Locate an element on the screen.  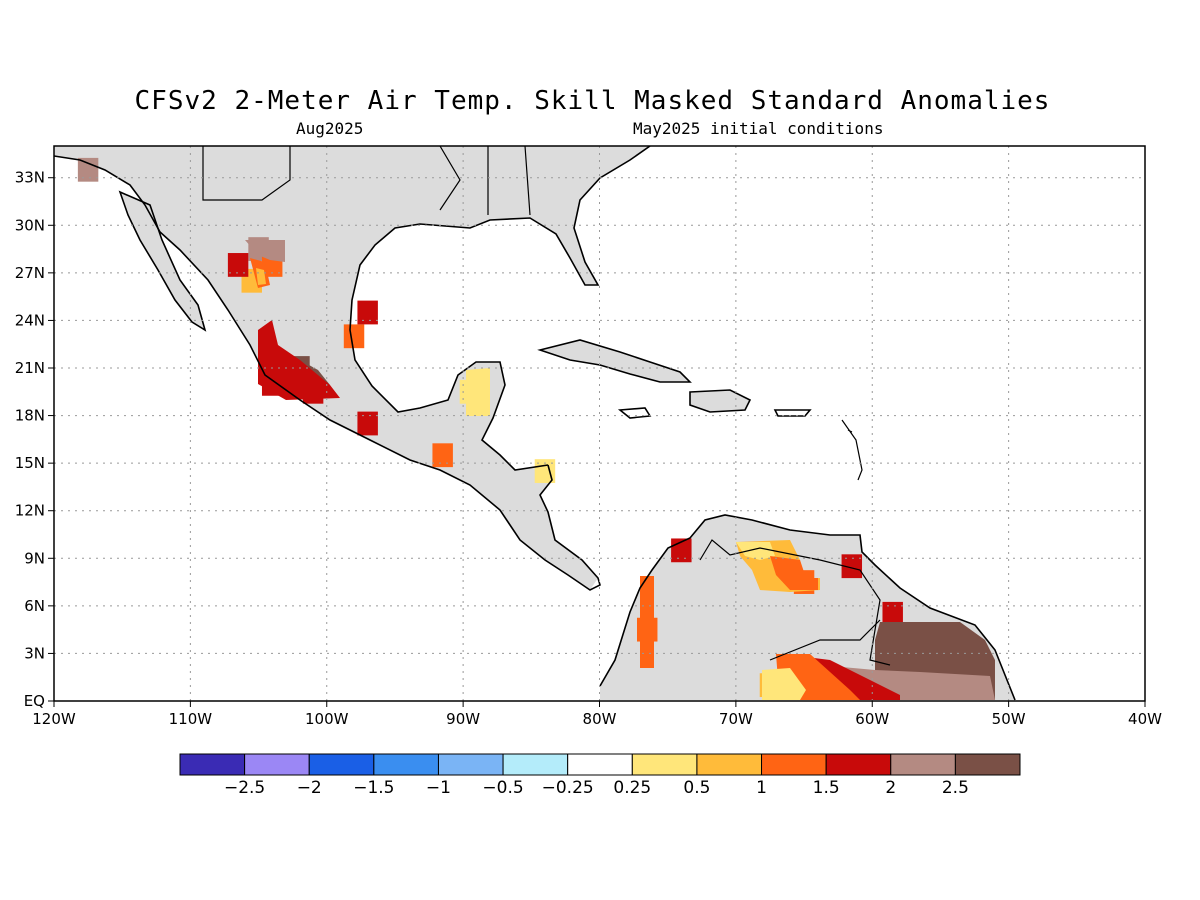
colorbar-label: 2.5 is located at coordinates (955, 788).